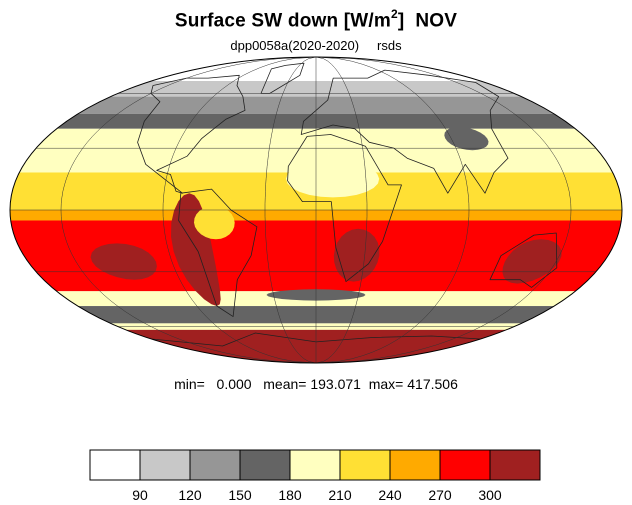  What do you see at coordinates (283, 21) in the screenshot?
I see `title-text: Surface SW down [W/m` at bounding box center [283, 21].